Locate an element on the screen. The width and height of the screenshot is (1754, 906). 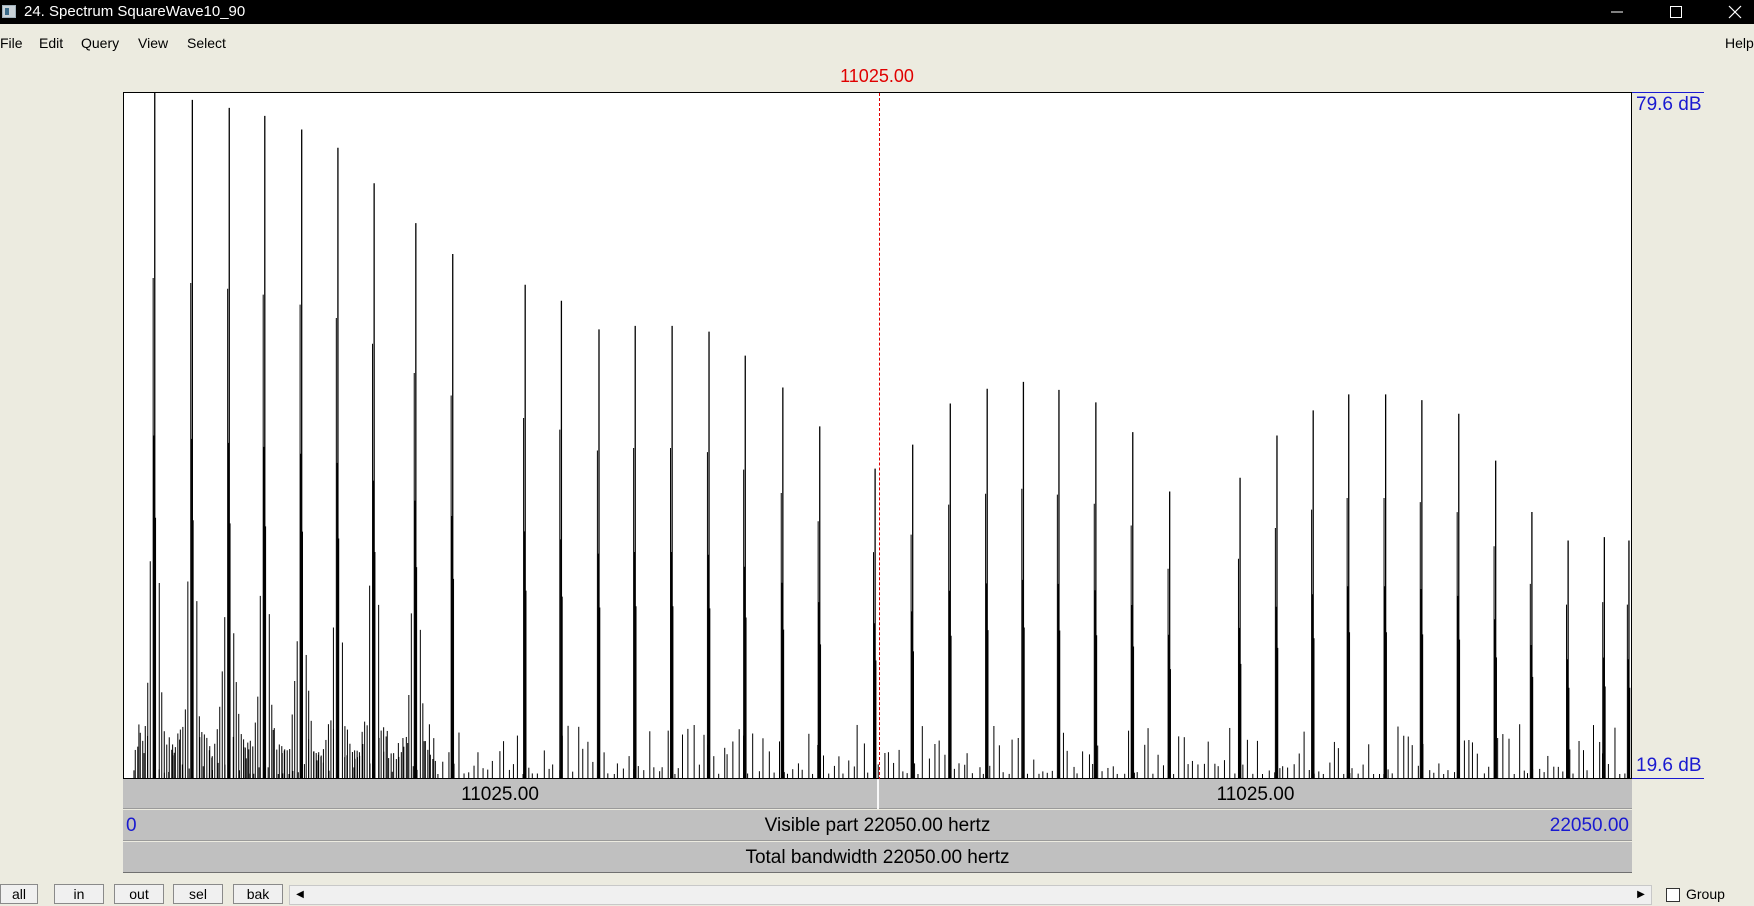
total-bandwidth-label: Total bandwidth 22050.00 hertz is located at coordinates (877, 857).